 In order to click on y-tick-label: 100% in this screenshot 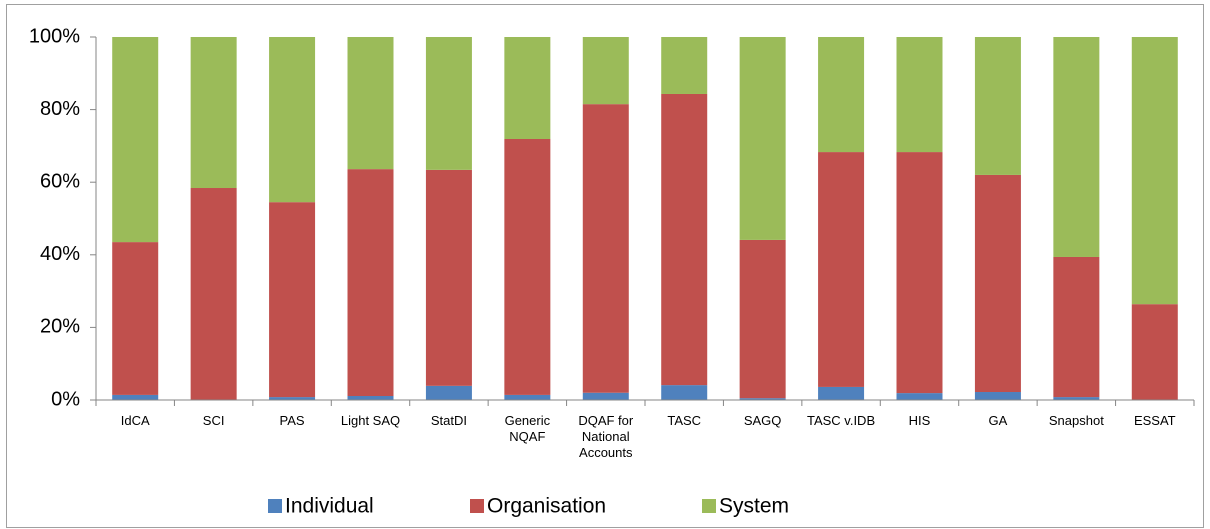, I will do `click(54, 36)`.